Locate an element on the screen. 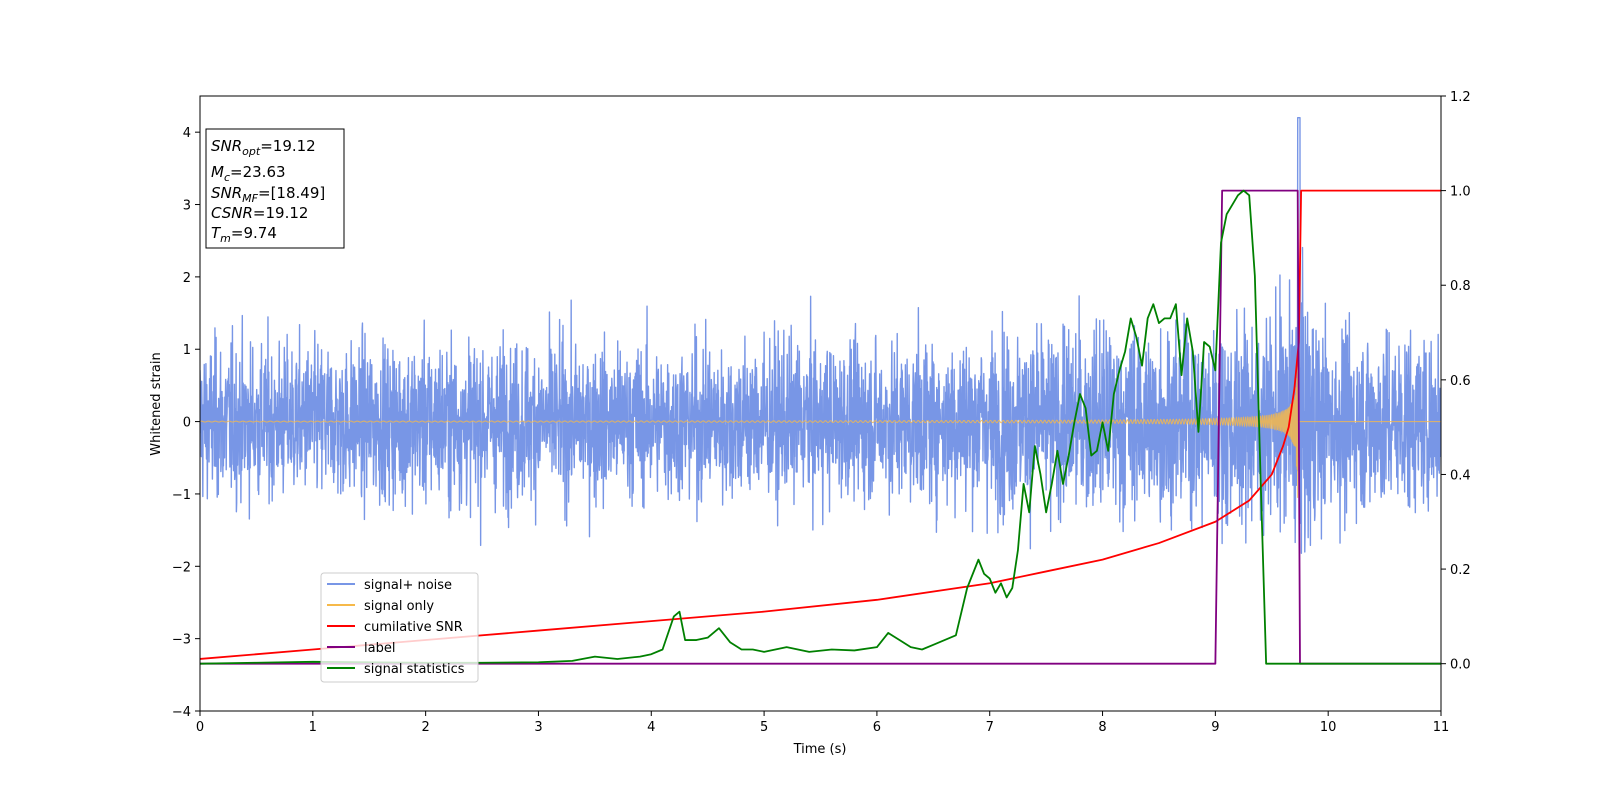 This screenshot has width=1600, height=800. info-box-frame is located at coordinates (275, 188).